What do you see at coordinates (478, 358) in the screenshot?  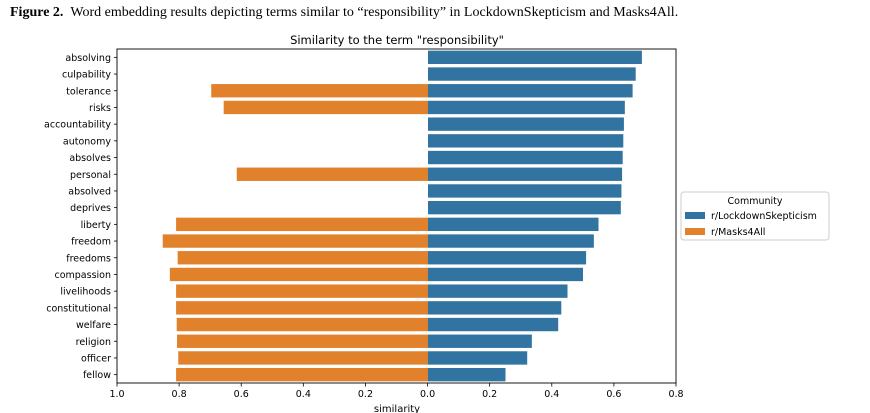 I see `bar-r-lockdownskepticism-officer` at bounding box center [478, 358].